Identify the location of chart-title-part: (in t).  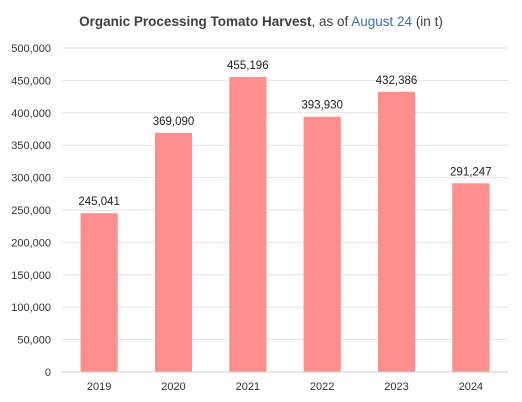
(427, 21).